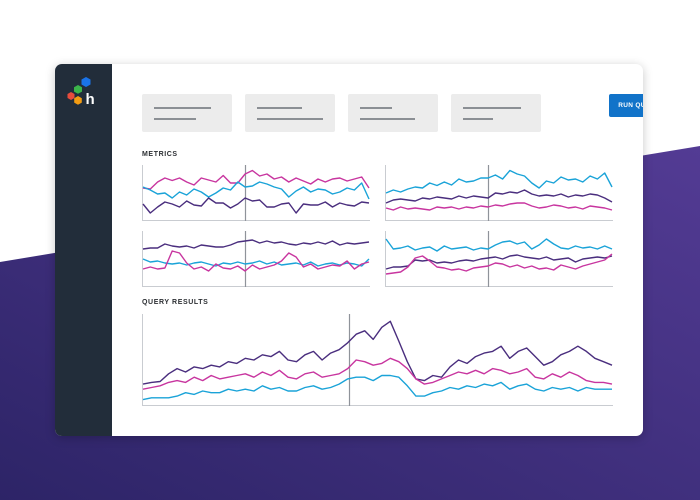 Image resolution: width=700 pixels, height=500 pixels. I want to click on run-query-button: RUN QUERY, so click(626, 105).